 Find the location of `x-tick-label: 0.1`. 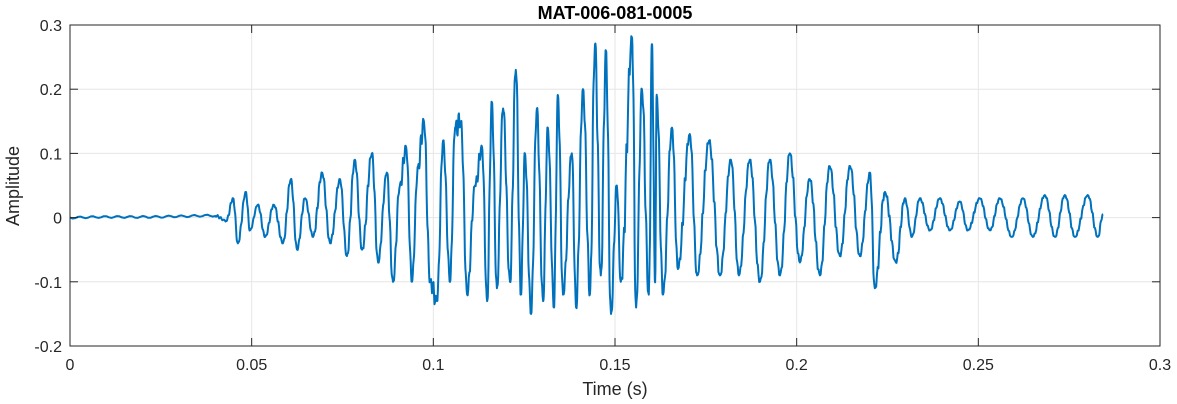

x-tick-label: 0.1 is located at coordinates (433, 365).